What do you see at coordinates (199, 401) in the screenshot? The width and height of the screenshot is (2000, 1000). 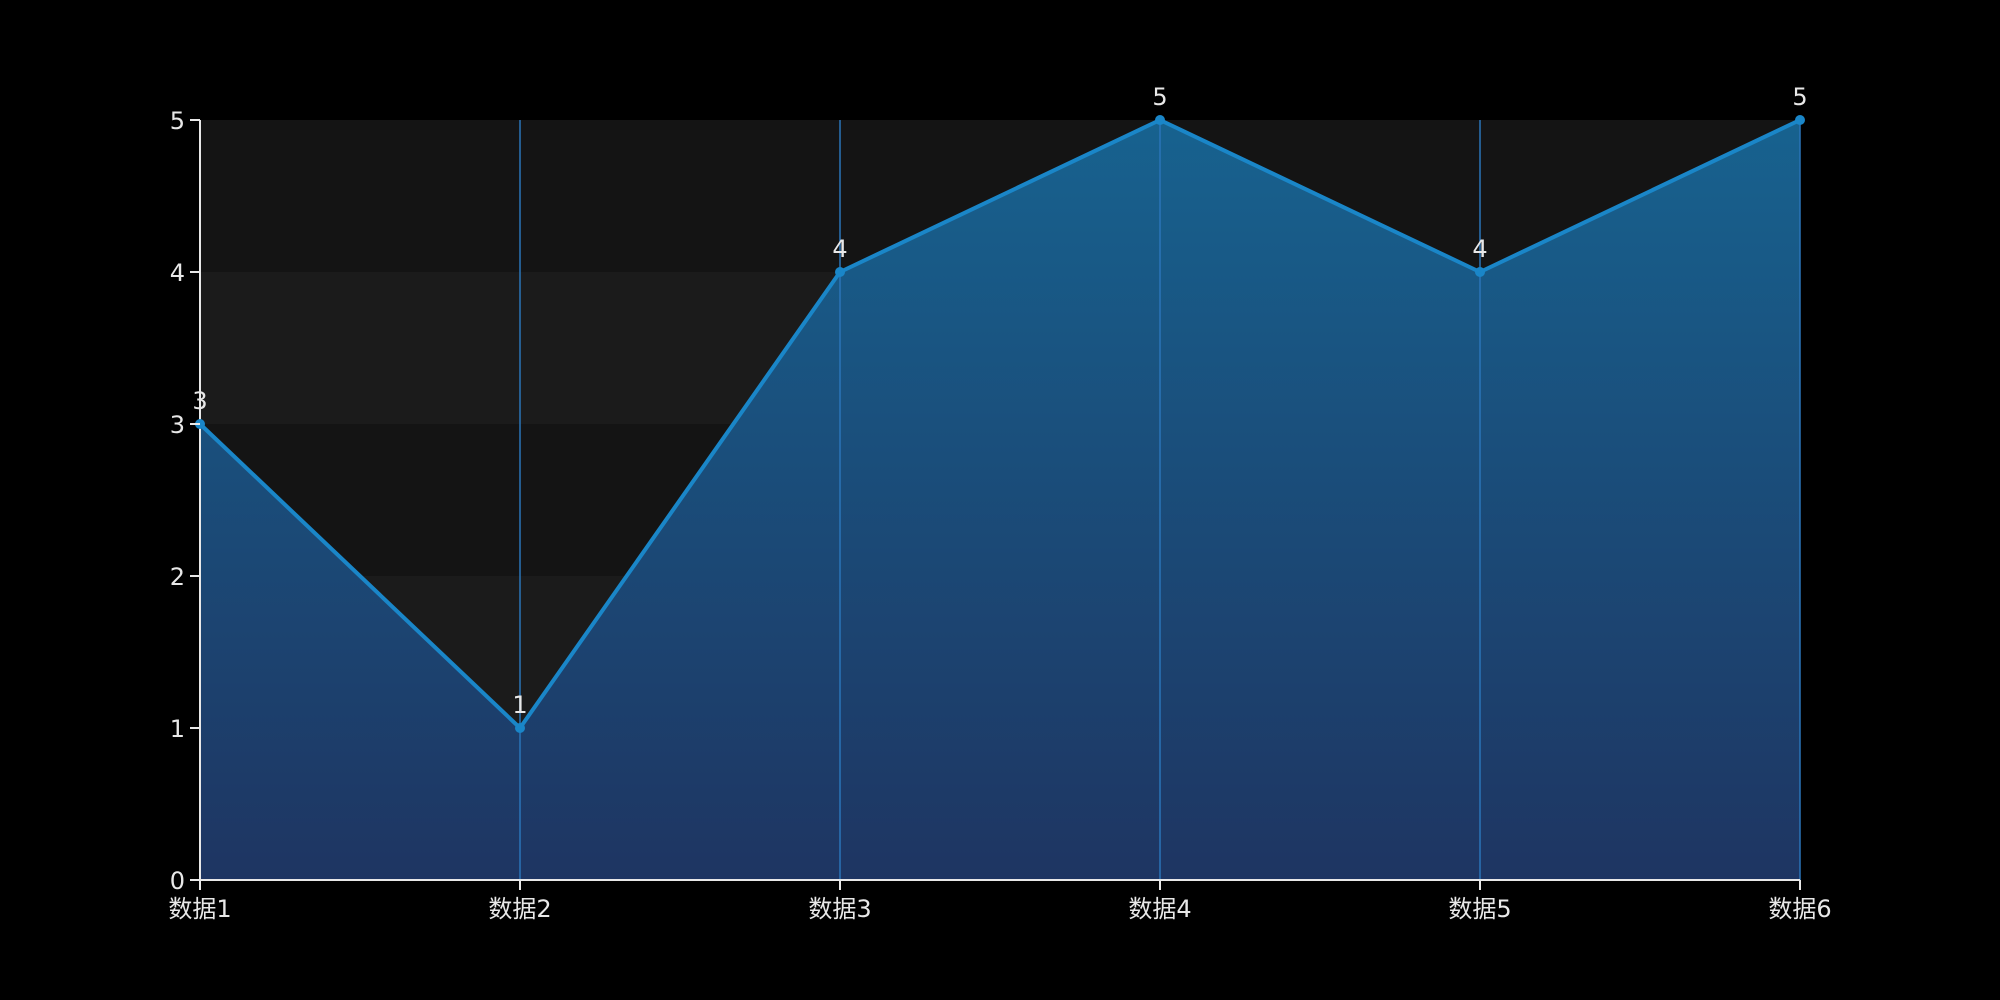 I see `data-label: 3` at bounding box center [199, 401].